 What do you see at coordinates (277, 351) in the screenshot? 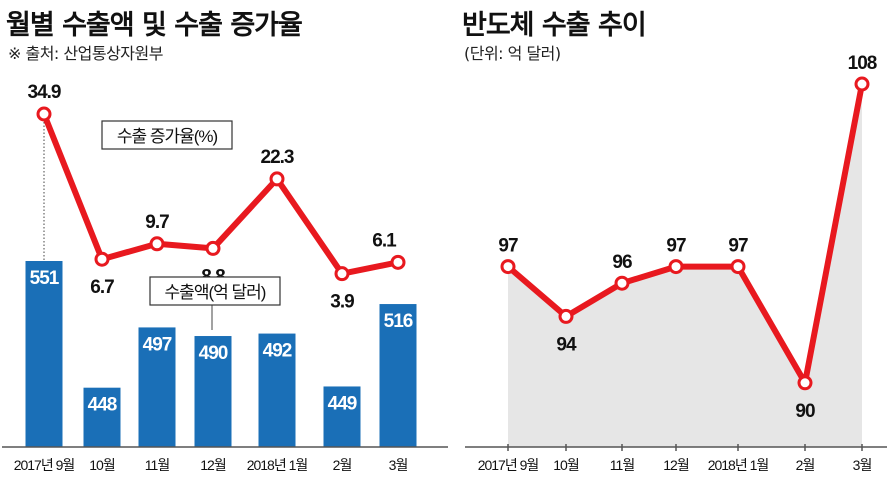
I see `bar-value-label: 492` at bounding box center [277, 351].